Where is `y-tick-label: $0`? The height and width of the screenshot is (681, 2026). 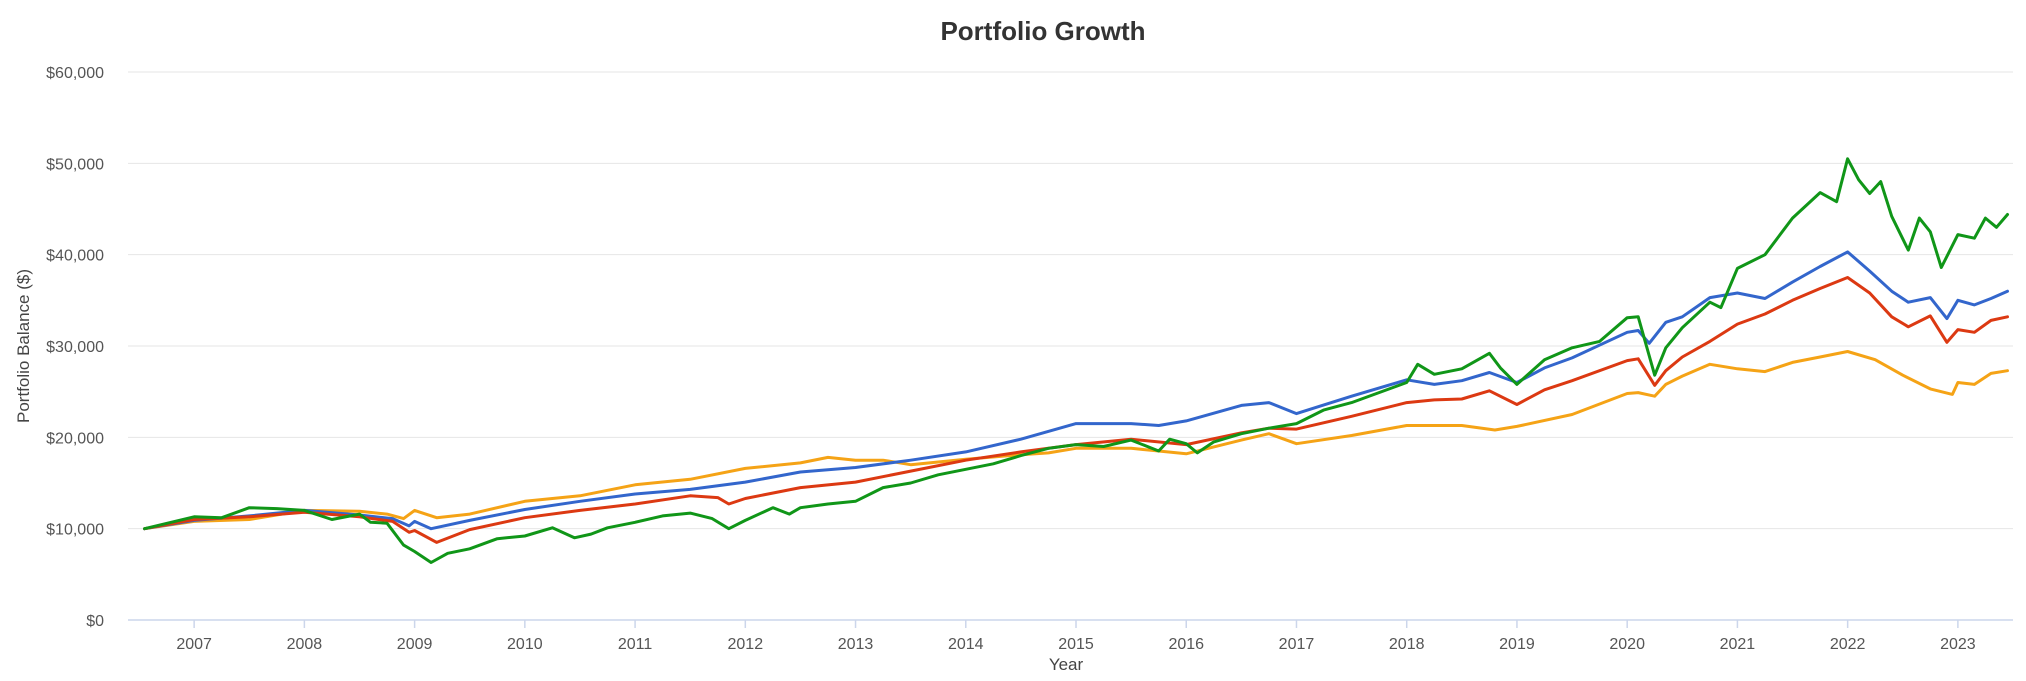
y-tick-label: $0 is located at coordinates (95, 621).